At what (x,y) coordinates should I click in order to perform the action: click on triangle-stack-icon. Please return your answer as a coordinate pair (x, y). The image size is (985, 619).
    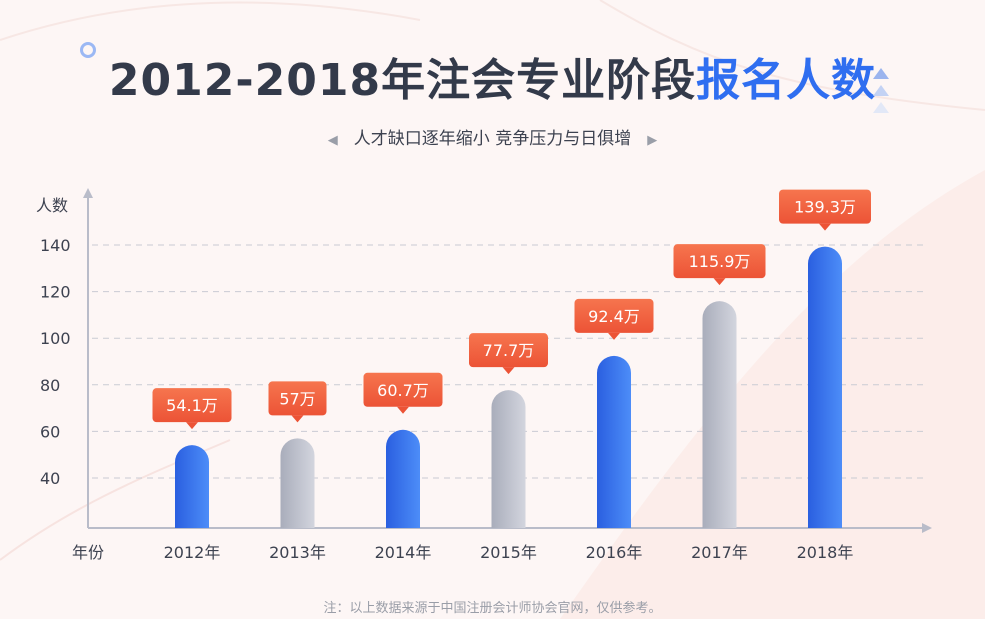
    Looking at the image, I should click on (881, 90).